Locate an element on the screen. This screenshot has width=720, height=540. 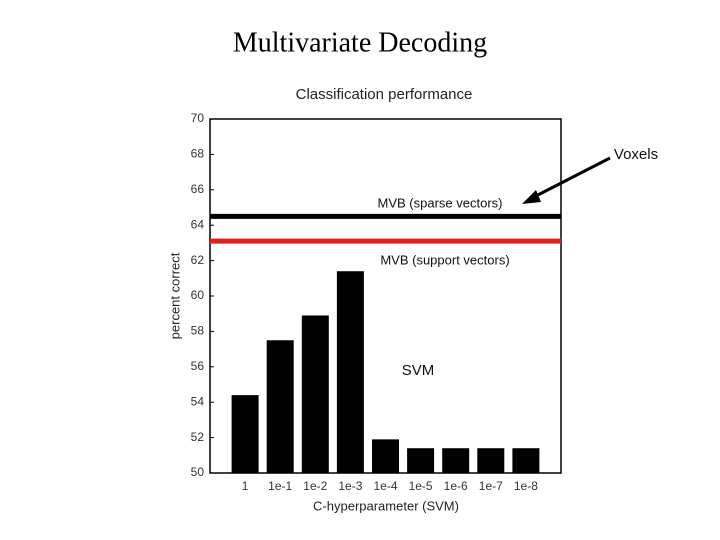
x-tick-label: 1e-6 is located at coordinates (456, 486).